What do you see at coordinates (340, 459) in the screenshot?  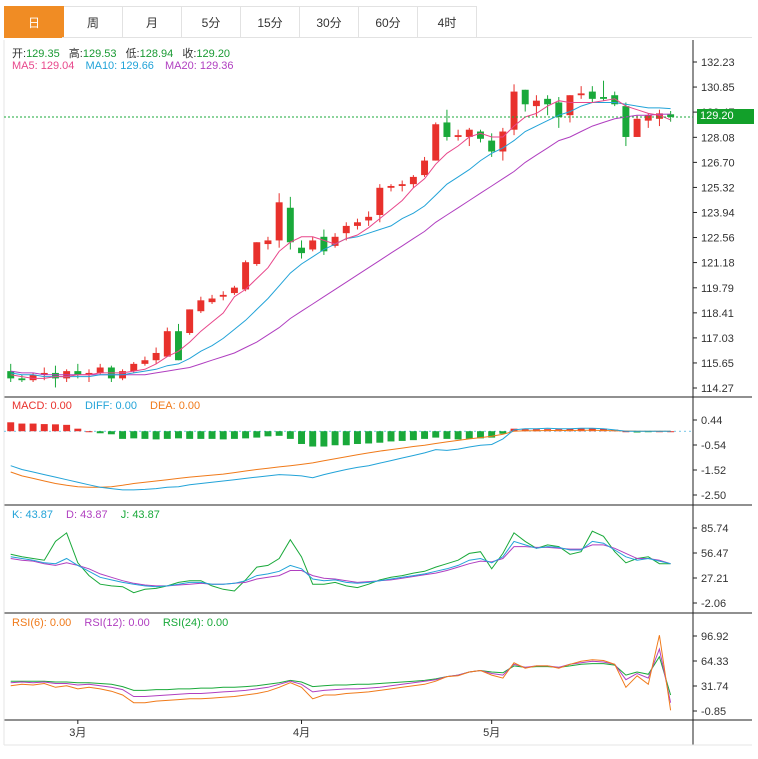 I see `diff-line` at bounding box center [340, 459].